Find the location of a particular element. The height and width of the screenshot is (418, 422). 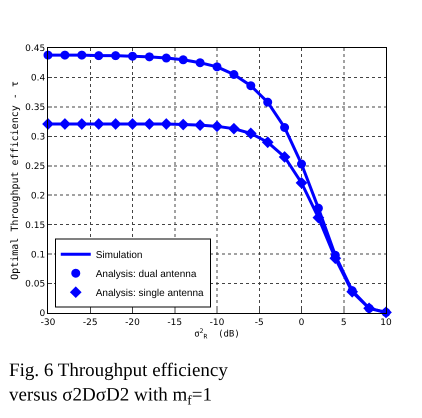

y-tick-label: 0.1 is located at coordinates (38, 255).